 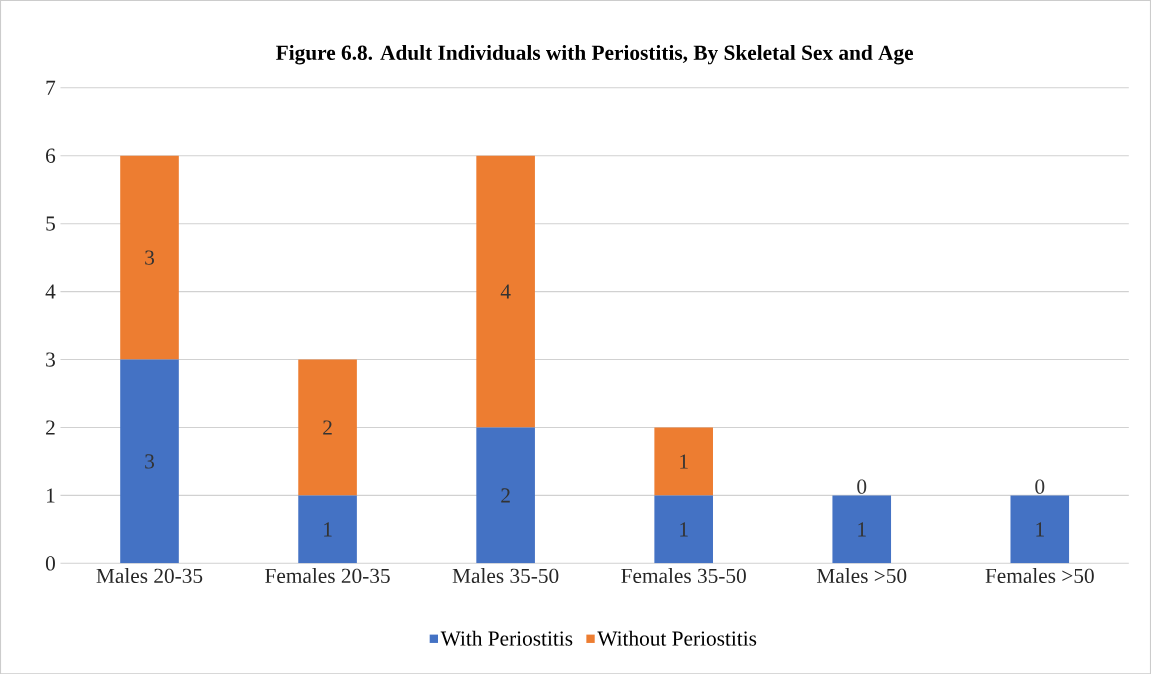 What do you see at coordinates (50, 427) in the screenshot?
I see `y-tick-label: 2` at bounding box center [50, 427].